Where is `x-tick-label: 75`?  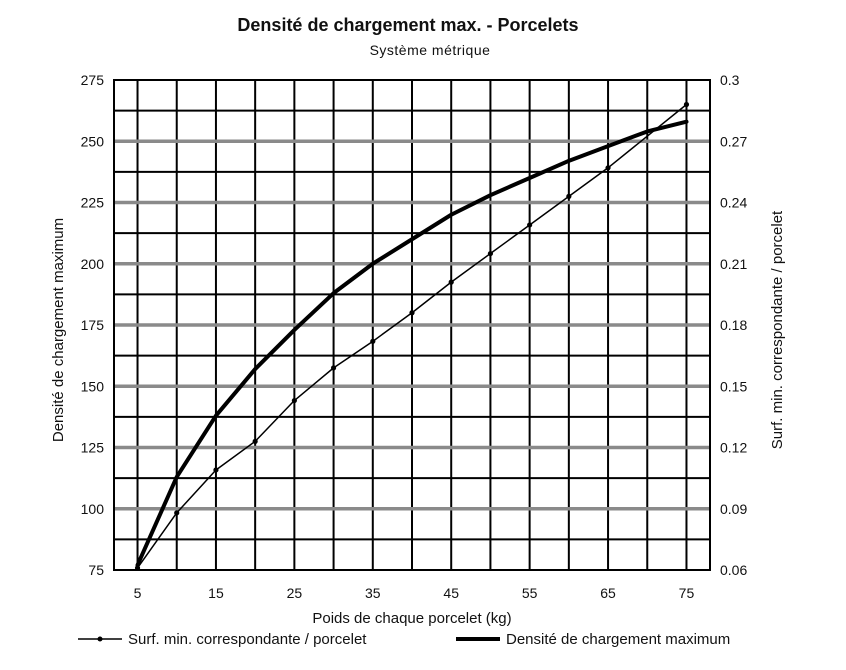 x-tick-label: 75 is located at coordinates (687, 593).